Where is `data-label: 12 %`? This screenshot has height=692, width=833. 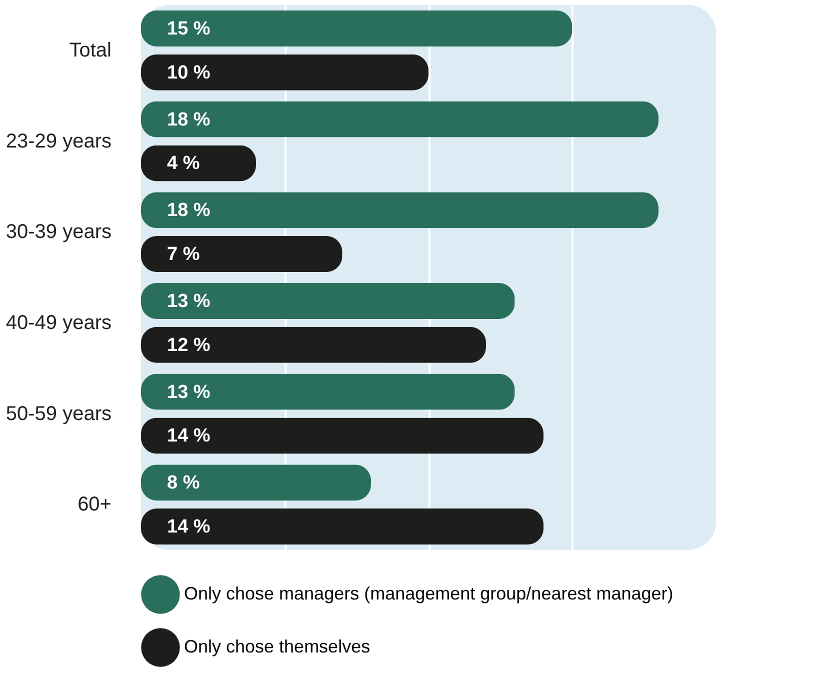 data-label: 12 % is located at coordinates (188, 345).